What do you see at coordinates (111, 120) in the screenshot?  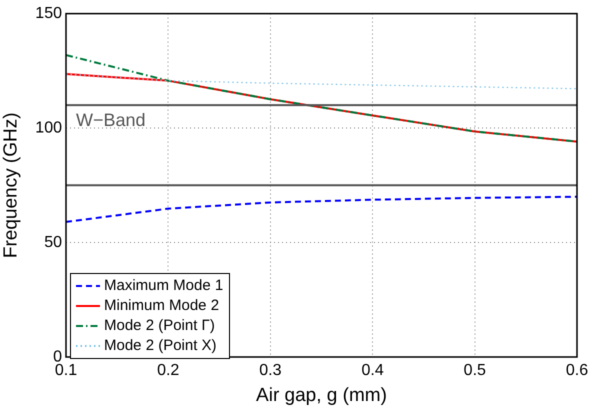 I see `ref-line-label: W−Band` at bounding box center [111, 120].